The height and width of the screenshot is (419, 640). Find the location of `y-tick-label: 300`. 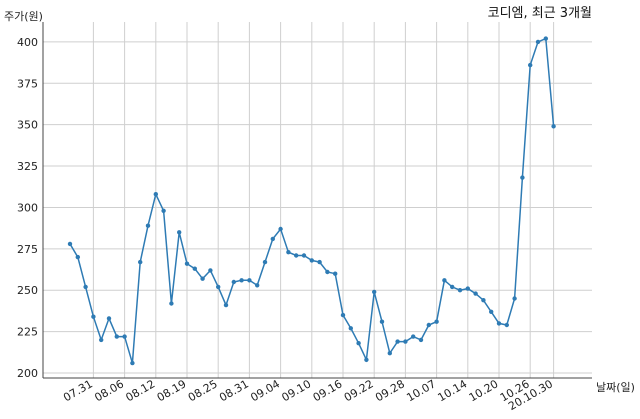

y-tick-label: 300 is located at coordinates (27, 207).